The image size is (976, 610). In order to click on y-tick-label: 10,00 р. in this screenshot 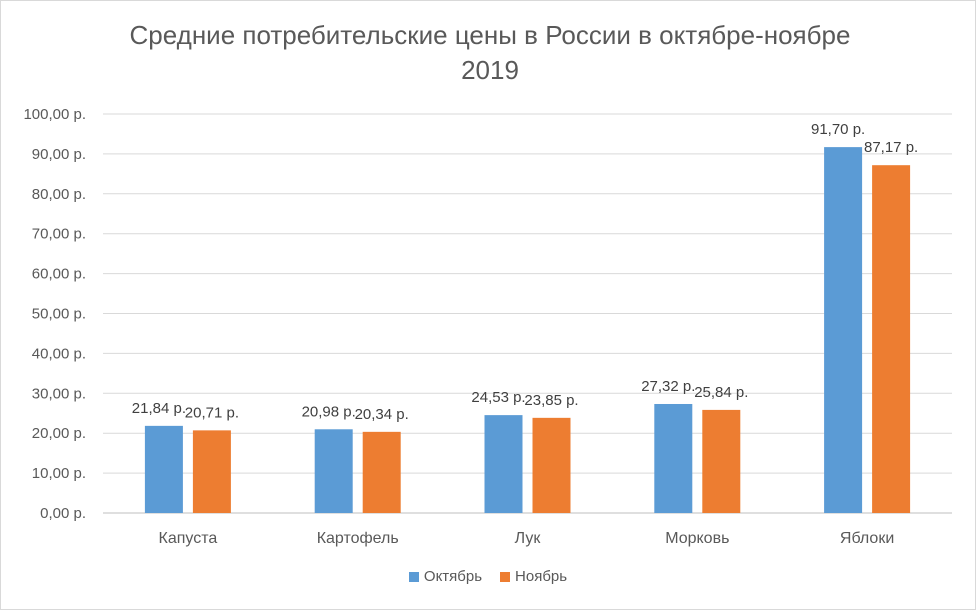, I will do `click(59, 473)`.